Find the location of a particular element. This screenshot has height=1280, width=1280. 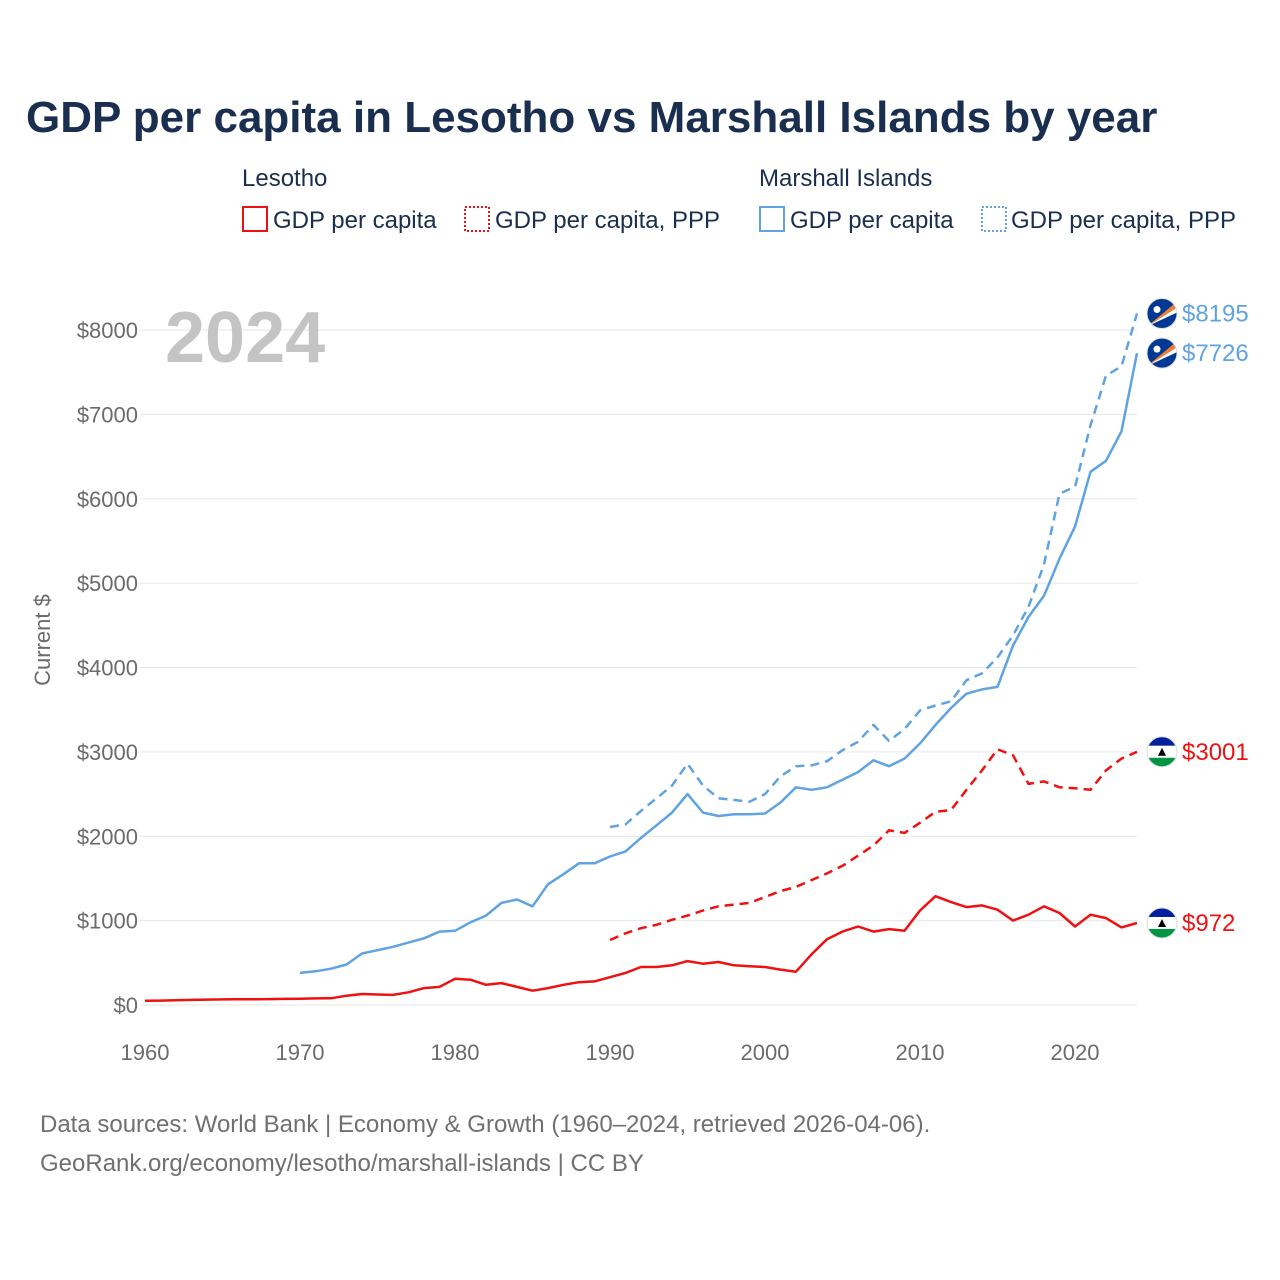

legend-group-marshall: Marshall Islands is located at coordinates (845, 178).